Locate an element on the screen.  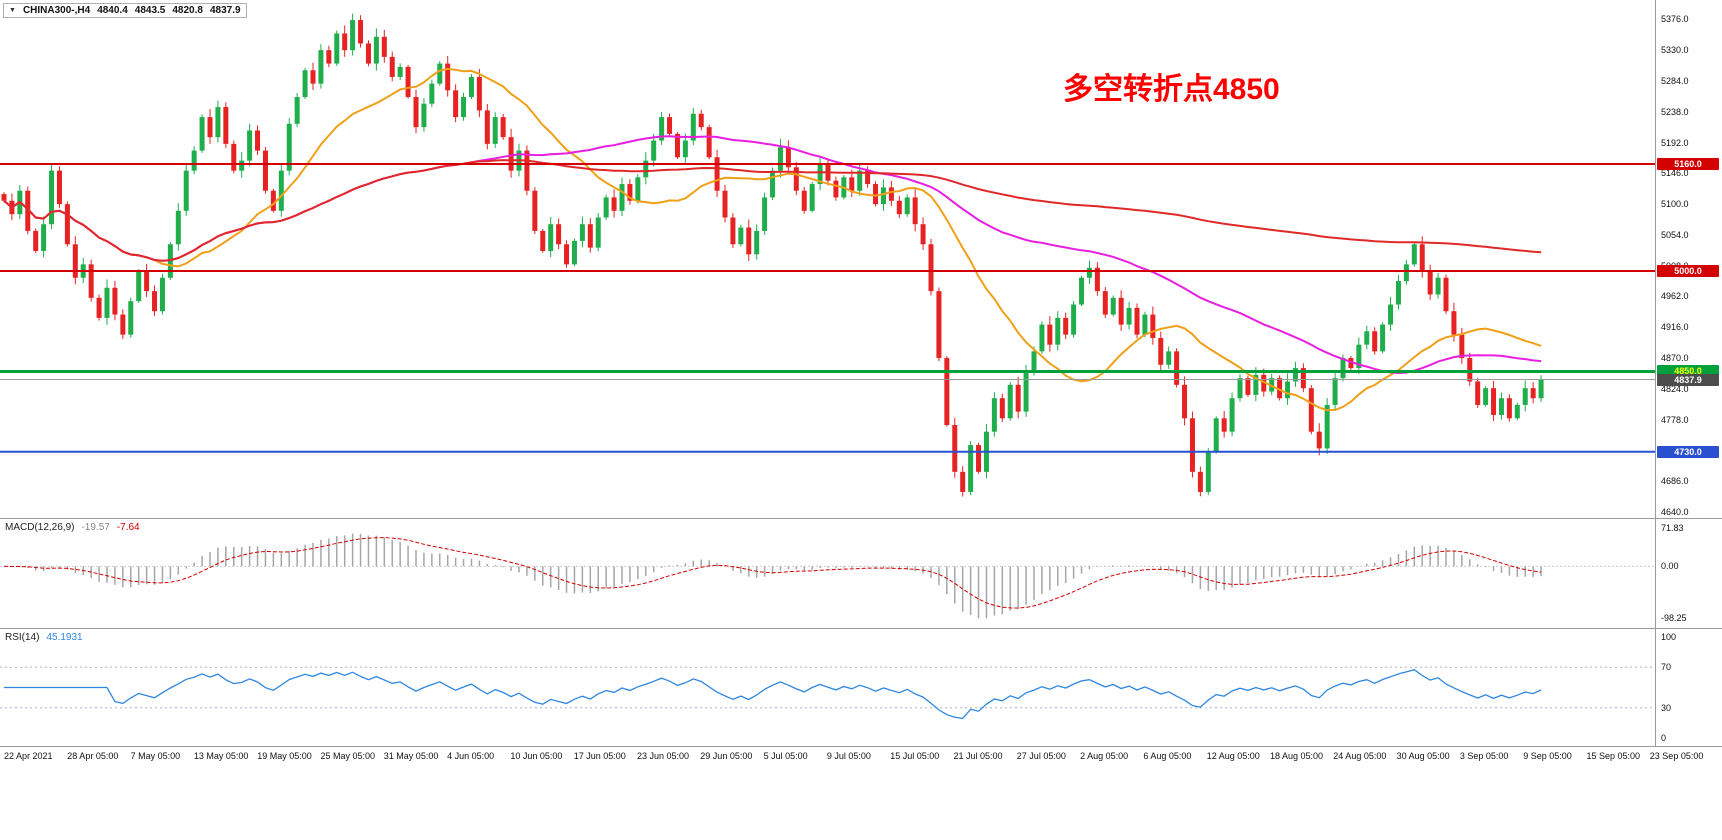
rsi-axis-label: 100 is located at coordinates (1669, 637).